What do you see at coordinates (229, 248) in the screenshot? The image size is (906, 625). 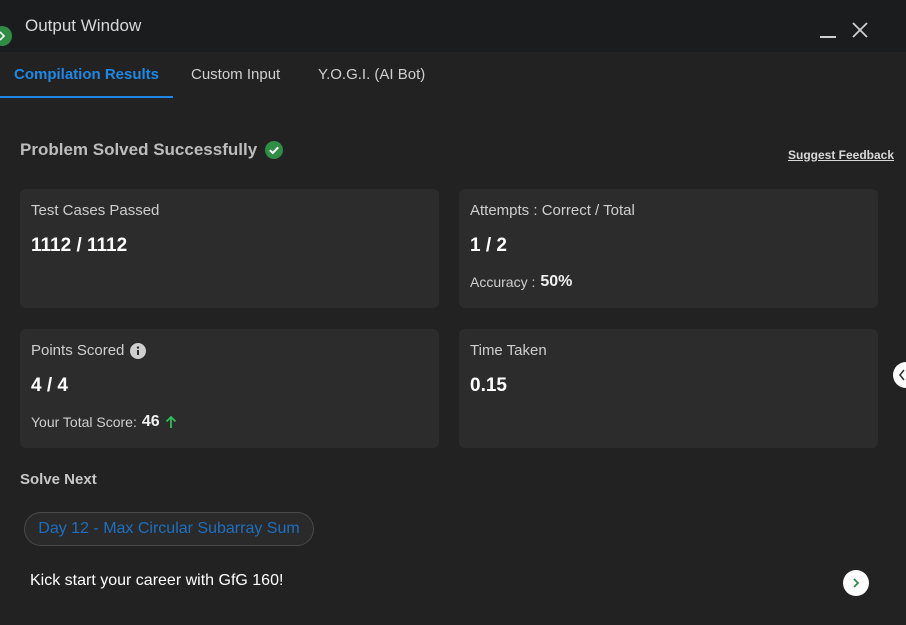 I see `test-cases-card: Test Cases Passed 1112 / 1112` at bounding box center [229, 248].